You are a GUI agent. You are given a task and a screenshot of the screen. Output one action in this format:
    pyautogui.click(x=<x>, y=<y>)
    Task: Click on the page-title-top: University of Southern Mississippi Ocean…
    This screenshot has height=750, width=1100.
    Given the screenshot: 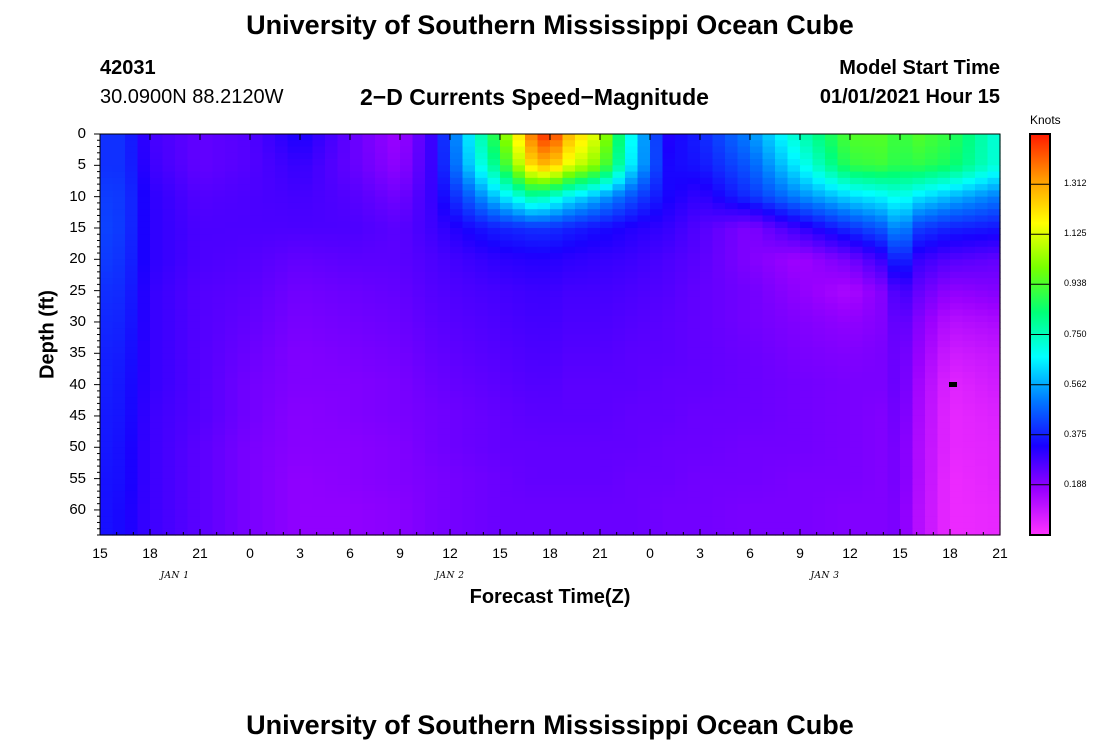 What is the action you would take?
    pyautogui.click(x=550, y=25)
    